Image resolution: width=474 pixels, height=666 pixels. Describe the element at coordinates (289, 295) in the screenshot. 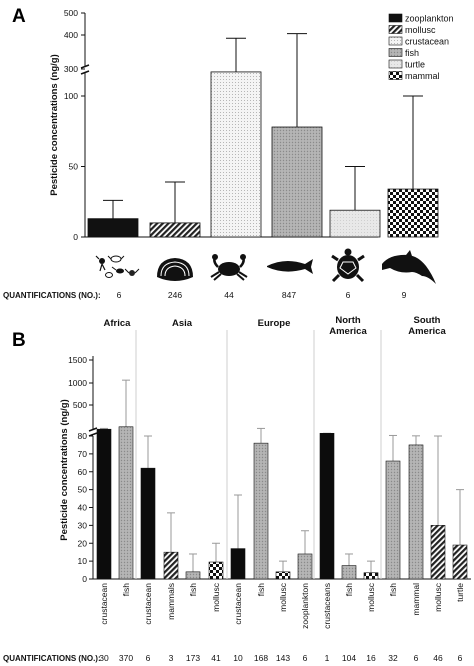

I see `panel-a-quantification-value: 847` at that location.